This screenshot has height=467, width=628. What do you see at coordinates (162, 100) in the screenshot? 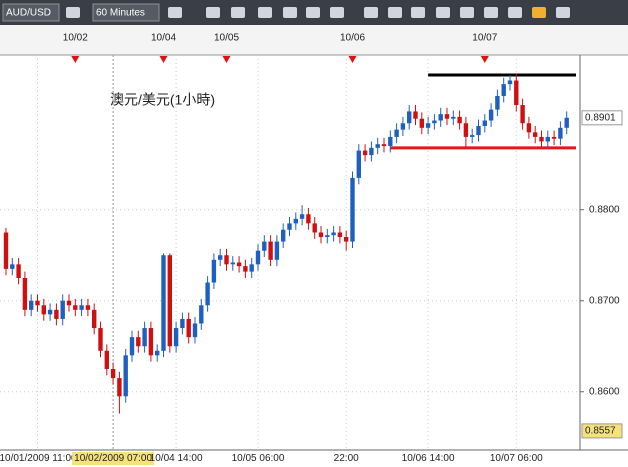
I see `annotation: 澳元/美元(1小時)` at bounding box center [162, 100].